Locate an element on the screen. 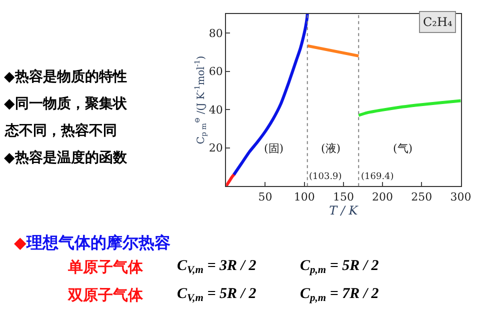  annotation: C₂H₄ is located at coordinates (437, 22).